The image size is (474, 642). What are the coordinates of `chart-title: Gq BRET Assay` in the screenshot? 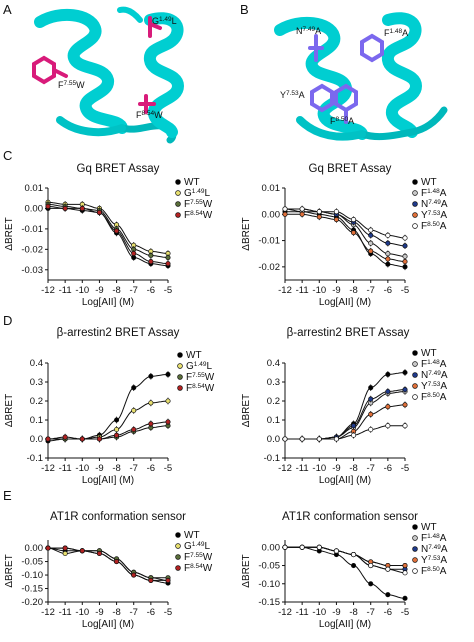 It's located at (118, 169).